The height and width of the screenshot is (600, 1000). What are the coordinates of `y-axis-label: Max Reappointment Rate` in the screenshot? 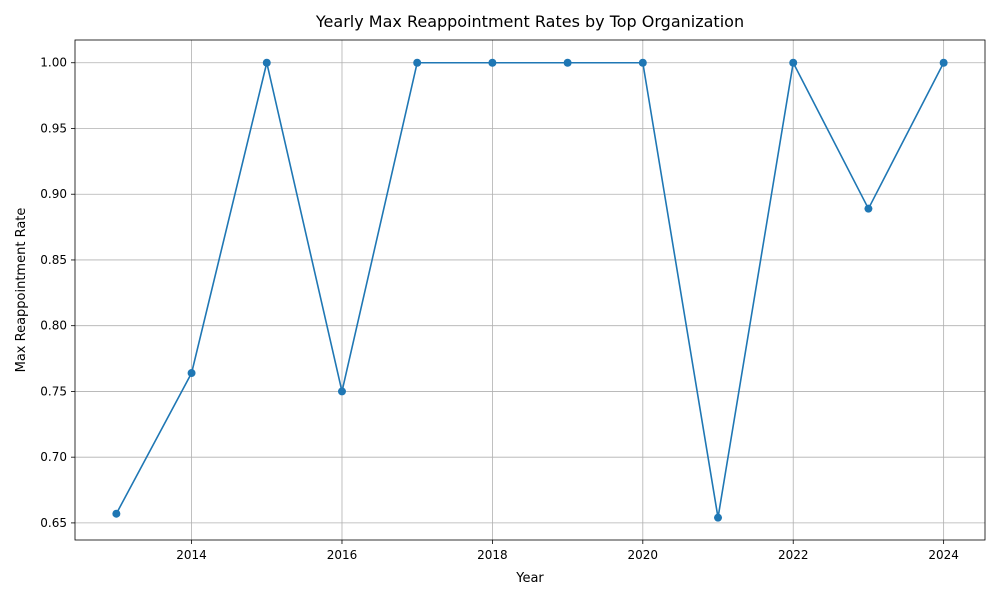 It's located at (21, 290).